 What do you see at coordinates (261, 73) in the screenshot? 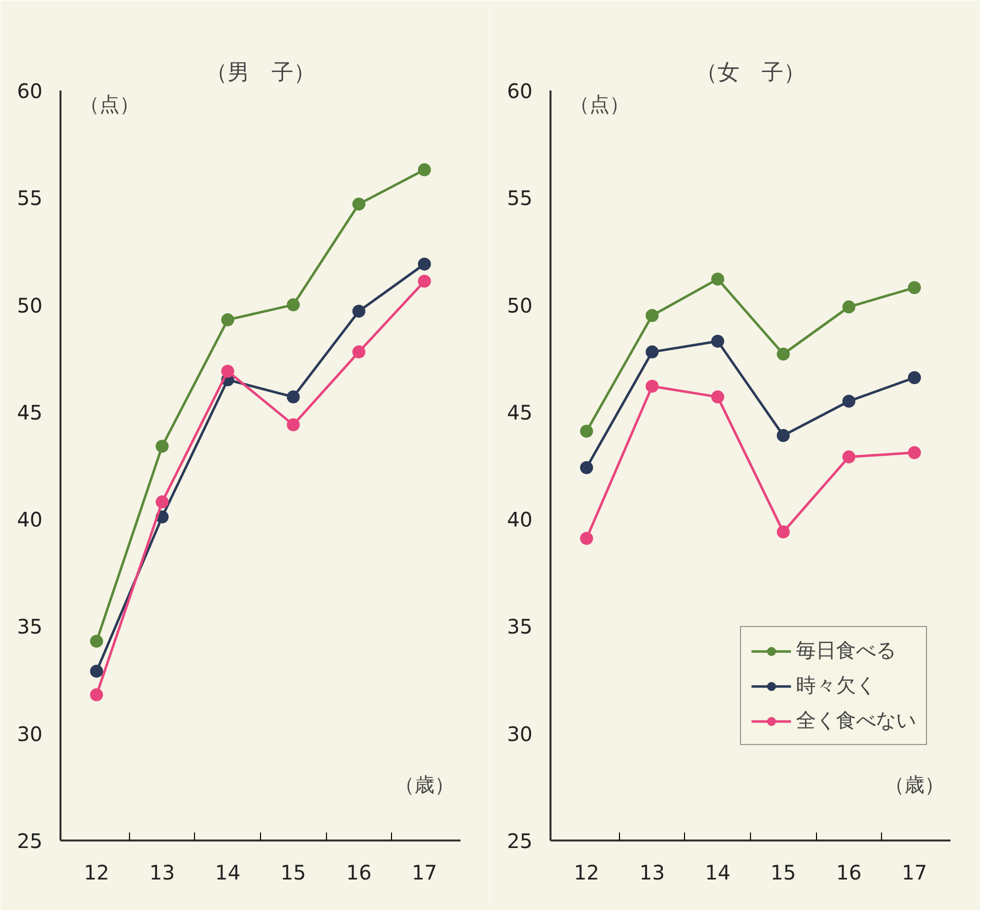
I see `chart-title: （男 子）` at bounding box center [261, 73].